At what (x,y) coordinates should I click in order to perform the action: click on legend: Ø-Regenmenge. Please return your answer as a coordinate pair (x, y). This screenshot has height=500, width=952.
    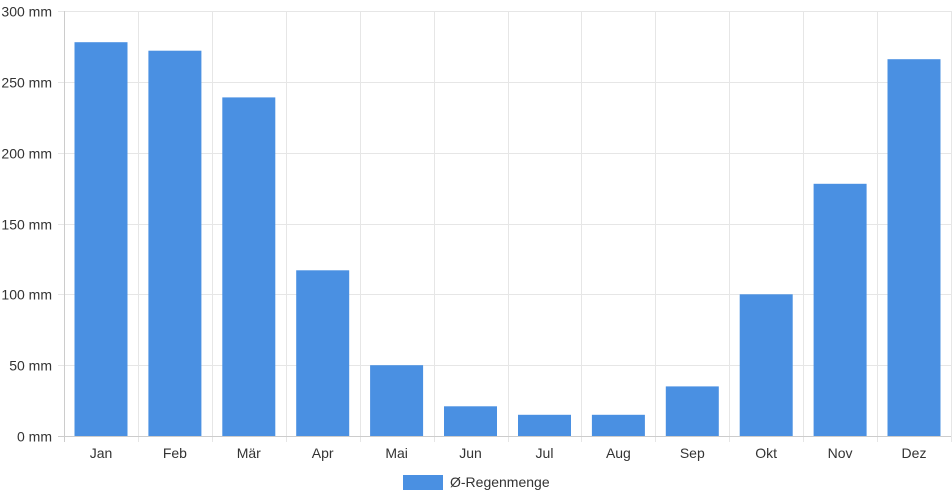
    Looking at the image, I should click on (476, 482).